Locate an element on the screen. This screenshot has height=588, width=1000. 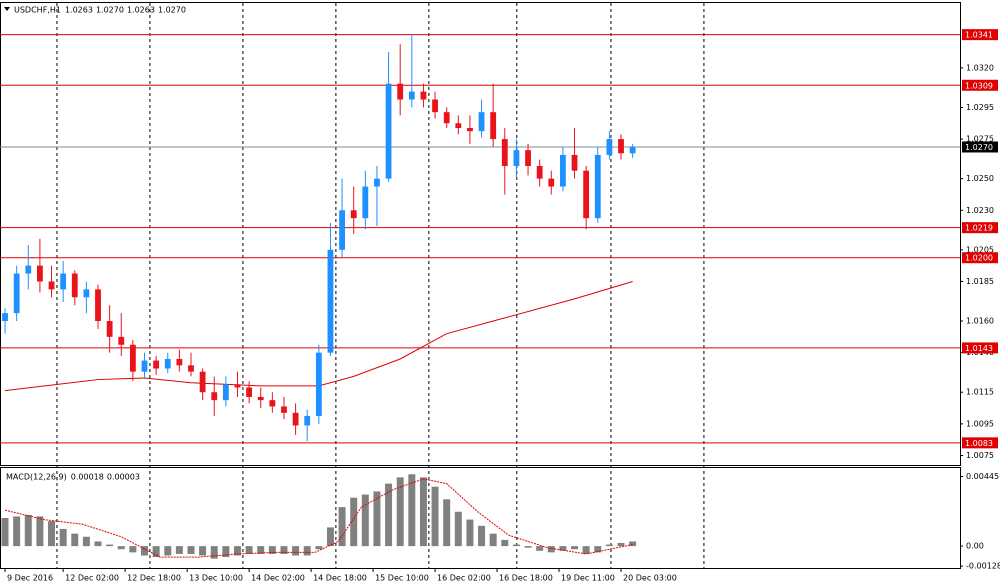
level-line-label: 1.0309 is located at coordinates (979, 85).